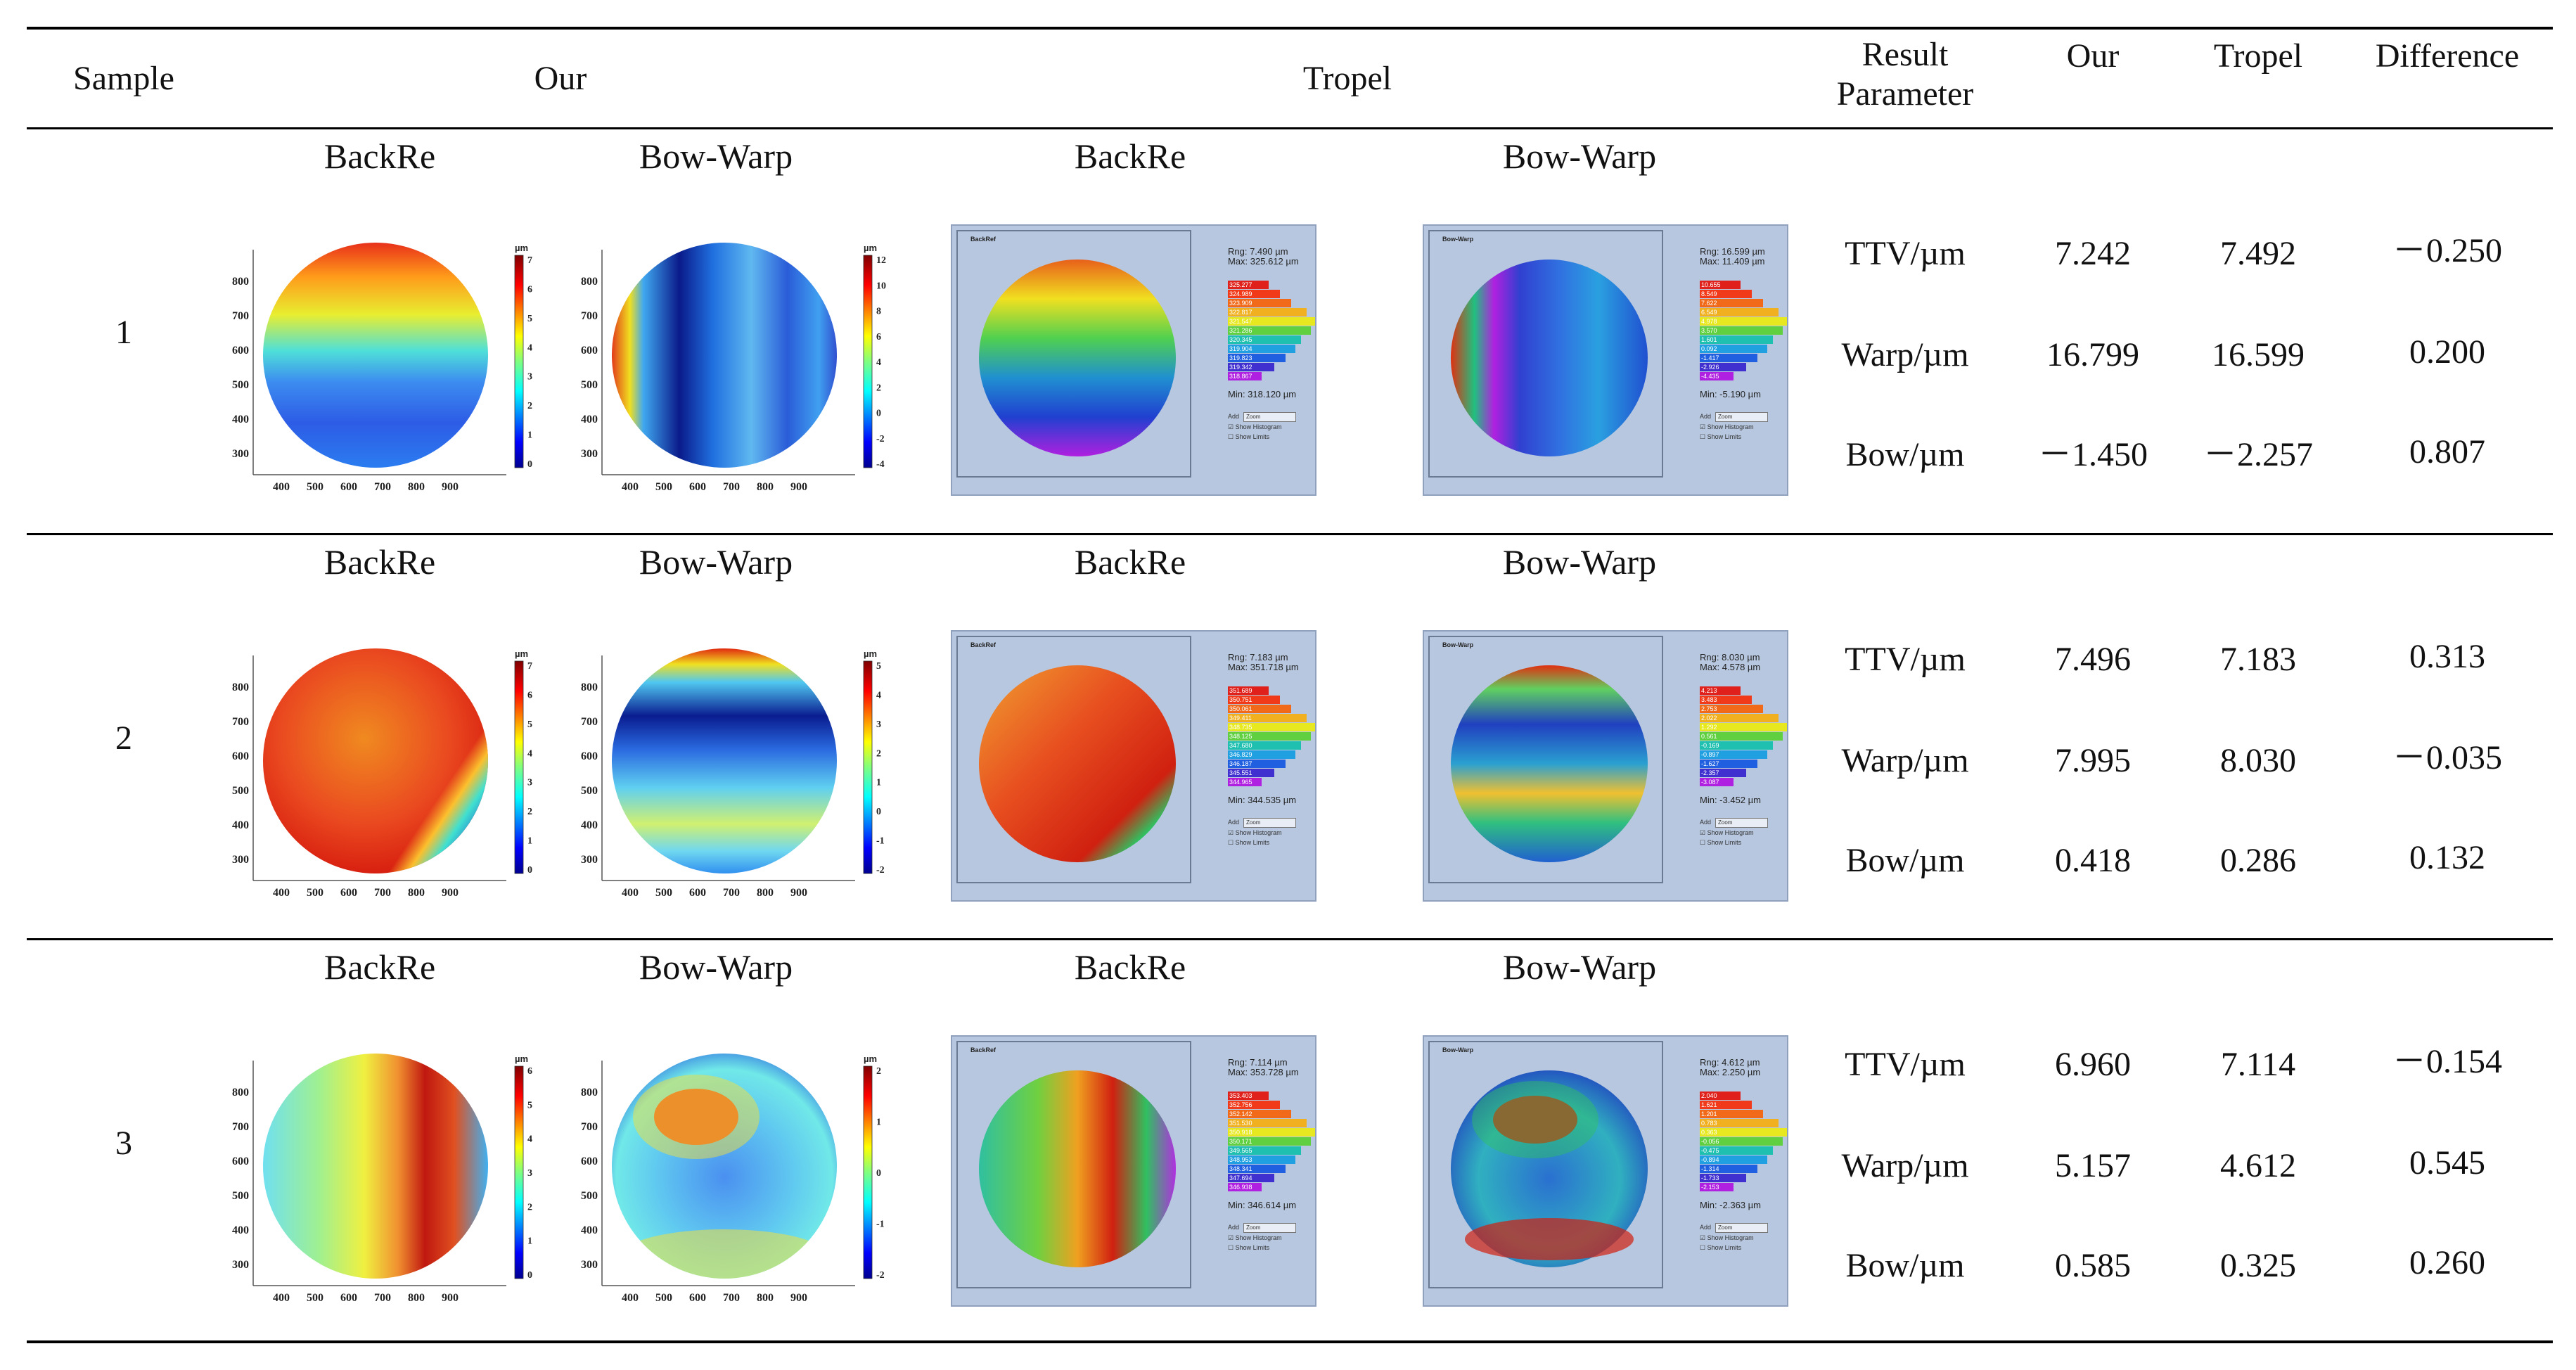 This screenshot has width=2576, height=1370. I want to click on colorbar-tick: 5, so click(529, 724).